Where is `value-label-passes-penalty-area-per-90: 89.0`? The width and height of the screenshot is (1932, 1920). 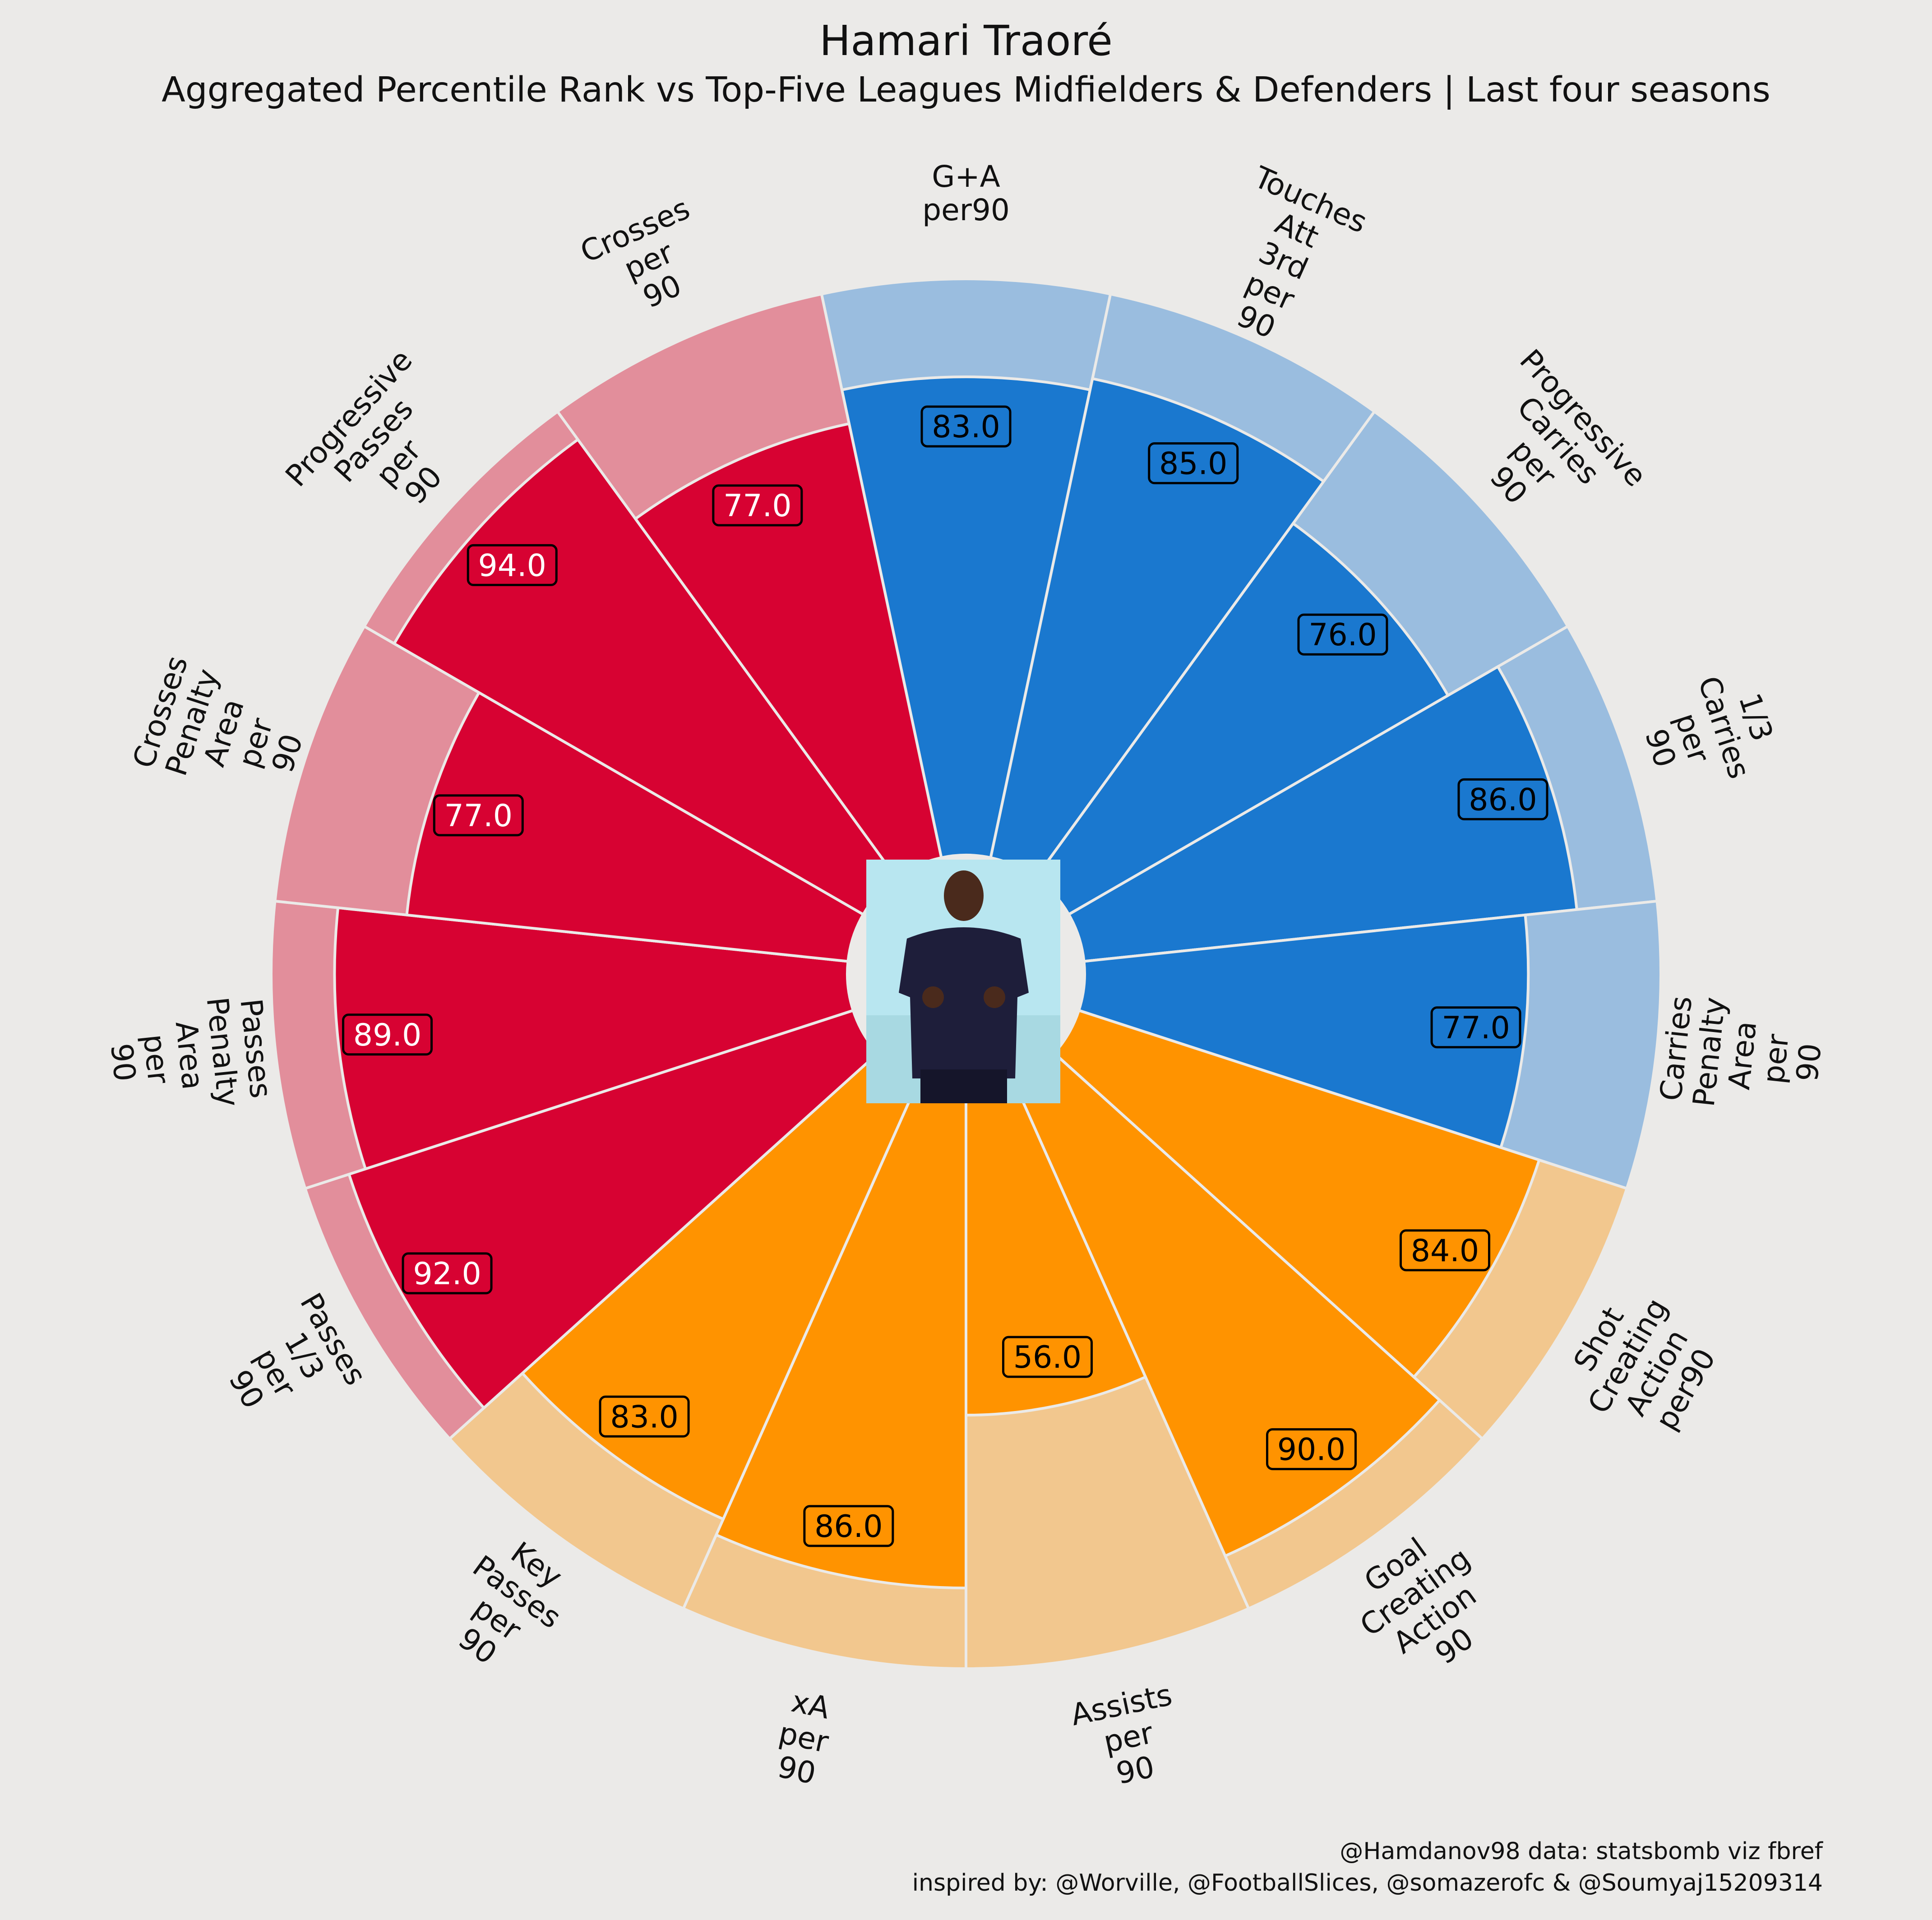 value-label-passes-penalty-area-per-90: 89.0 is located at coordinates (387, 1036).